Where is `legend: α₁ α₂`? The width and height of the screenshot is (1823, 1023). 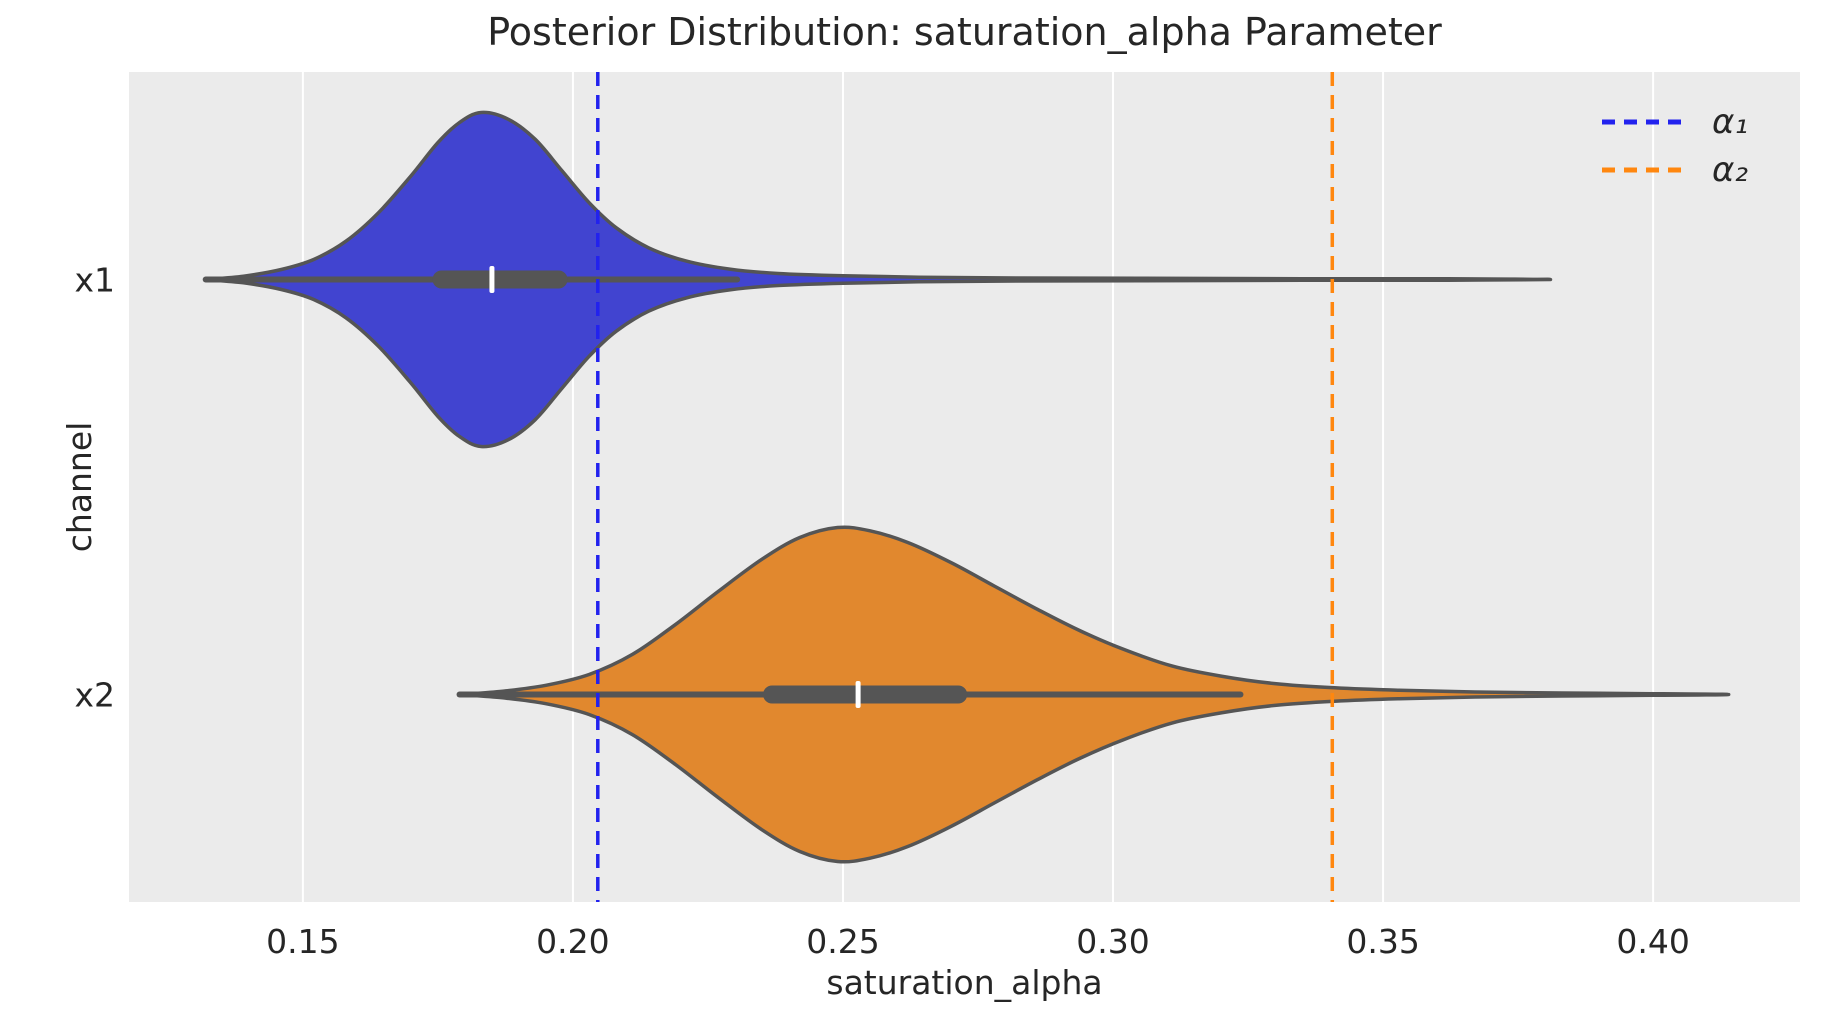
legend: α₁ α₂ is located at coordinates (1674, 146).